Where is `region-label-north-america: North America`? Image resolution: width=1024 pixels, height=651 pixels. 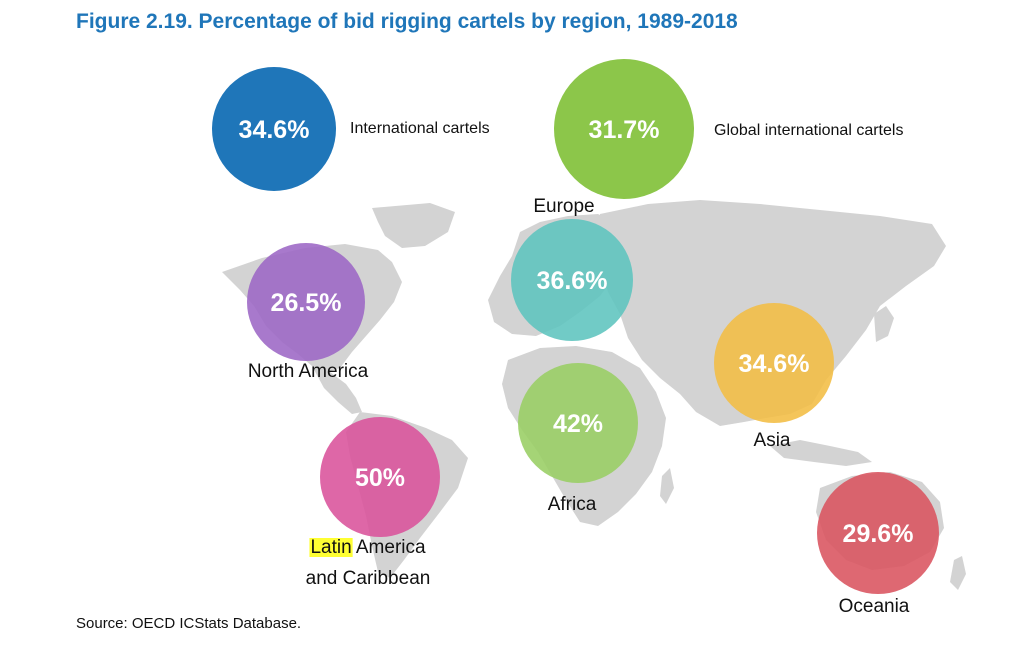
region-label-north-america: North America is located at coordinates (308, 371).